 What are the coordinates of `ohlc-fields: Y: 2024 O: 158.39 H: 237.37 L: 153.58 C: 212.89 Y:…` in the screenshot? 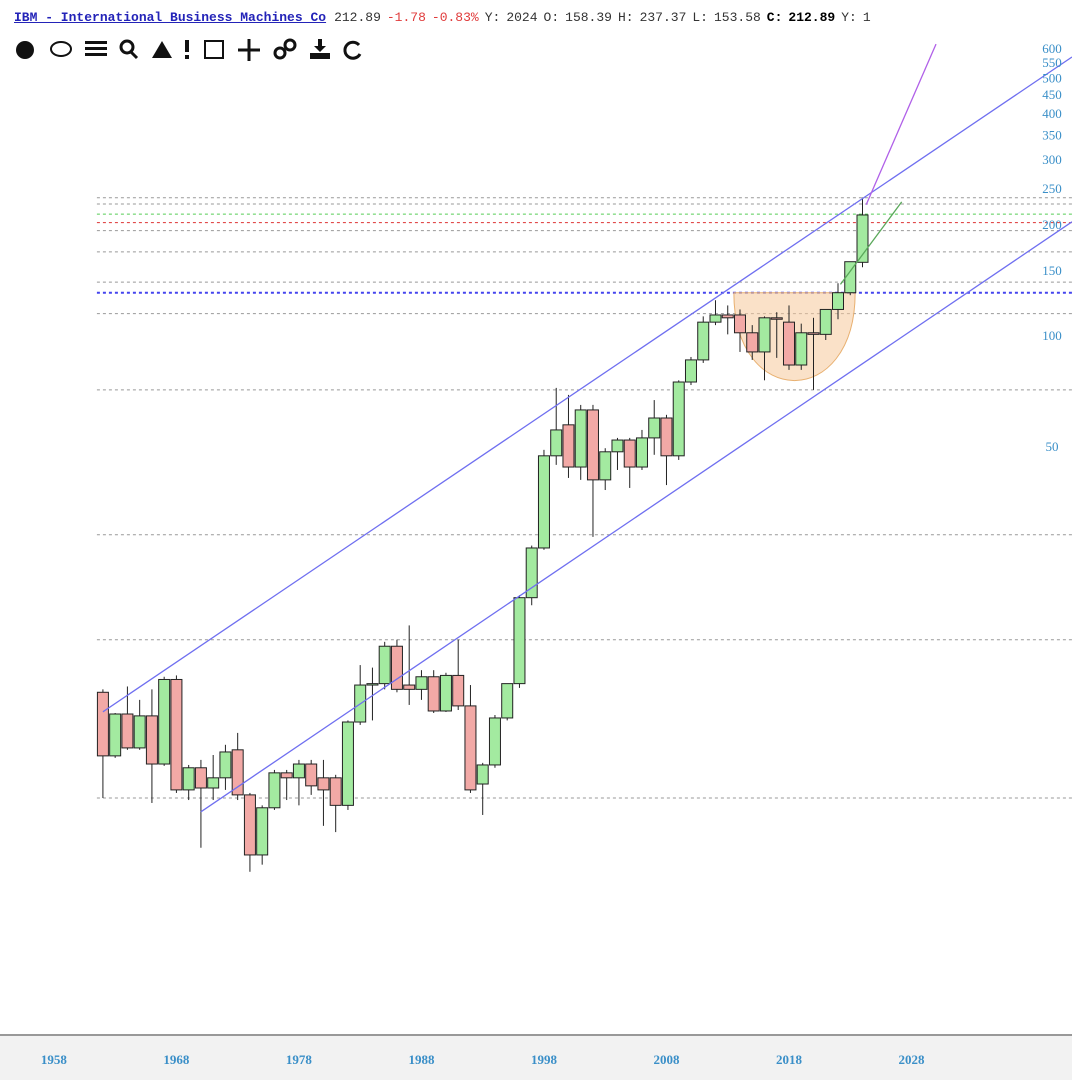 It's located at (681, 17).